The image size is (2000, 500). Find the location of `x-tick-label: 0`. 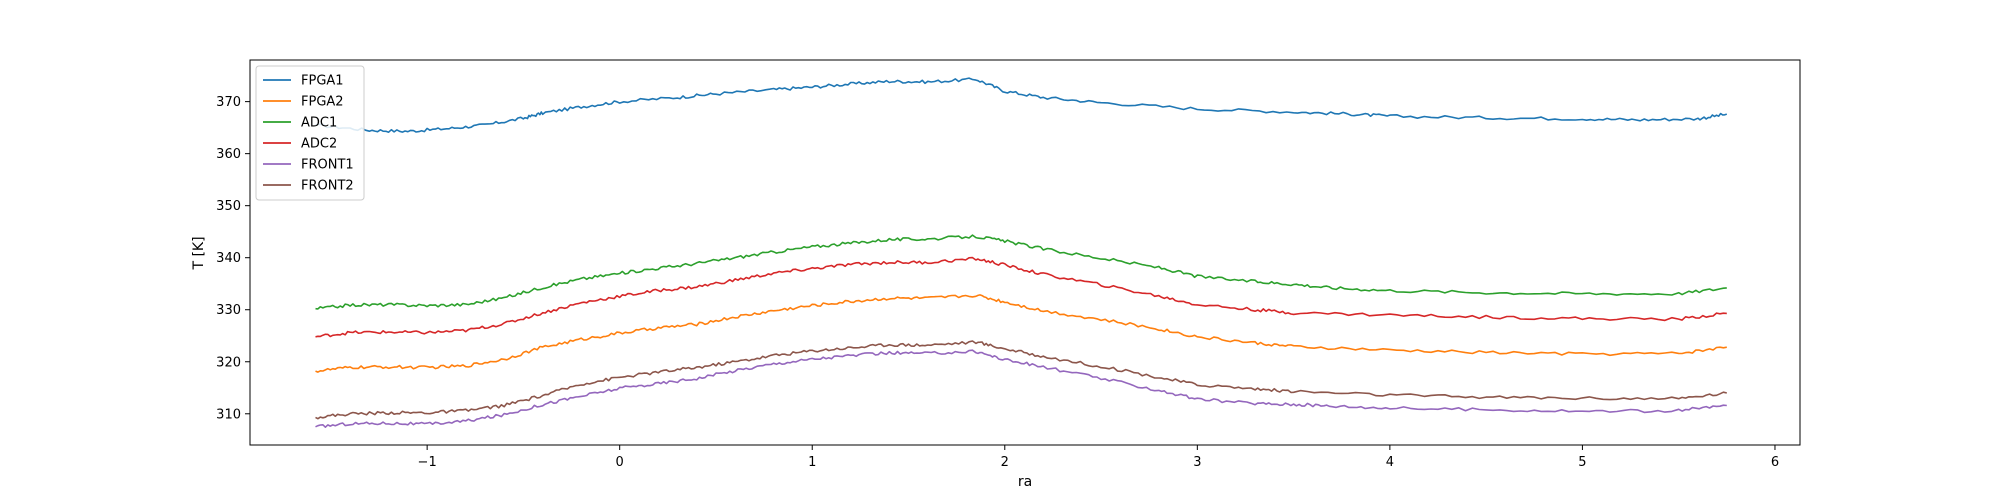

x-tick-label: 0 is located at coordinates (620, 462).